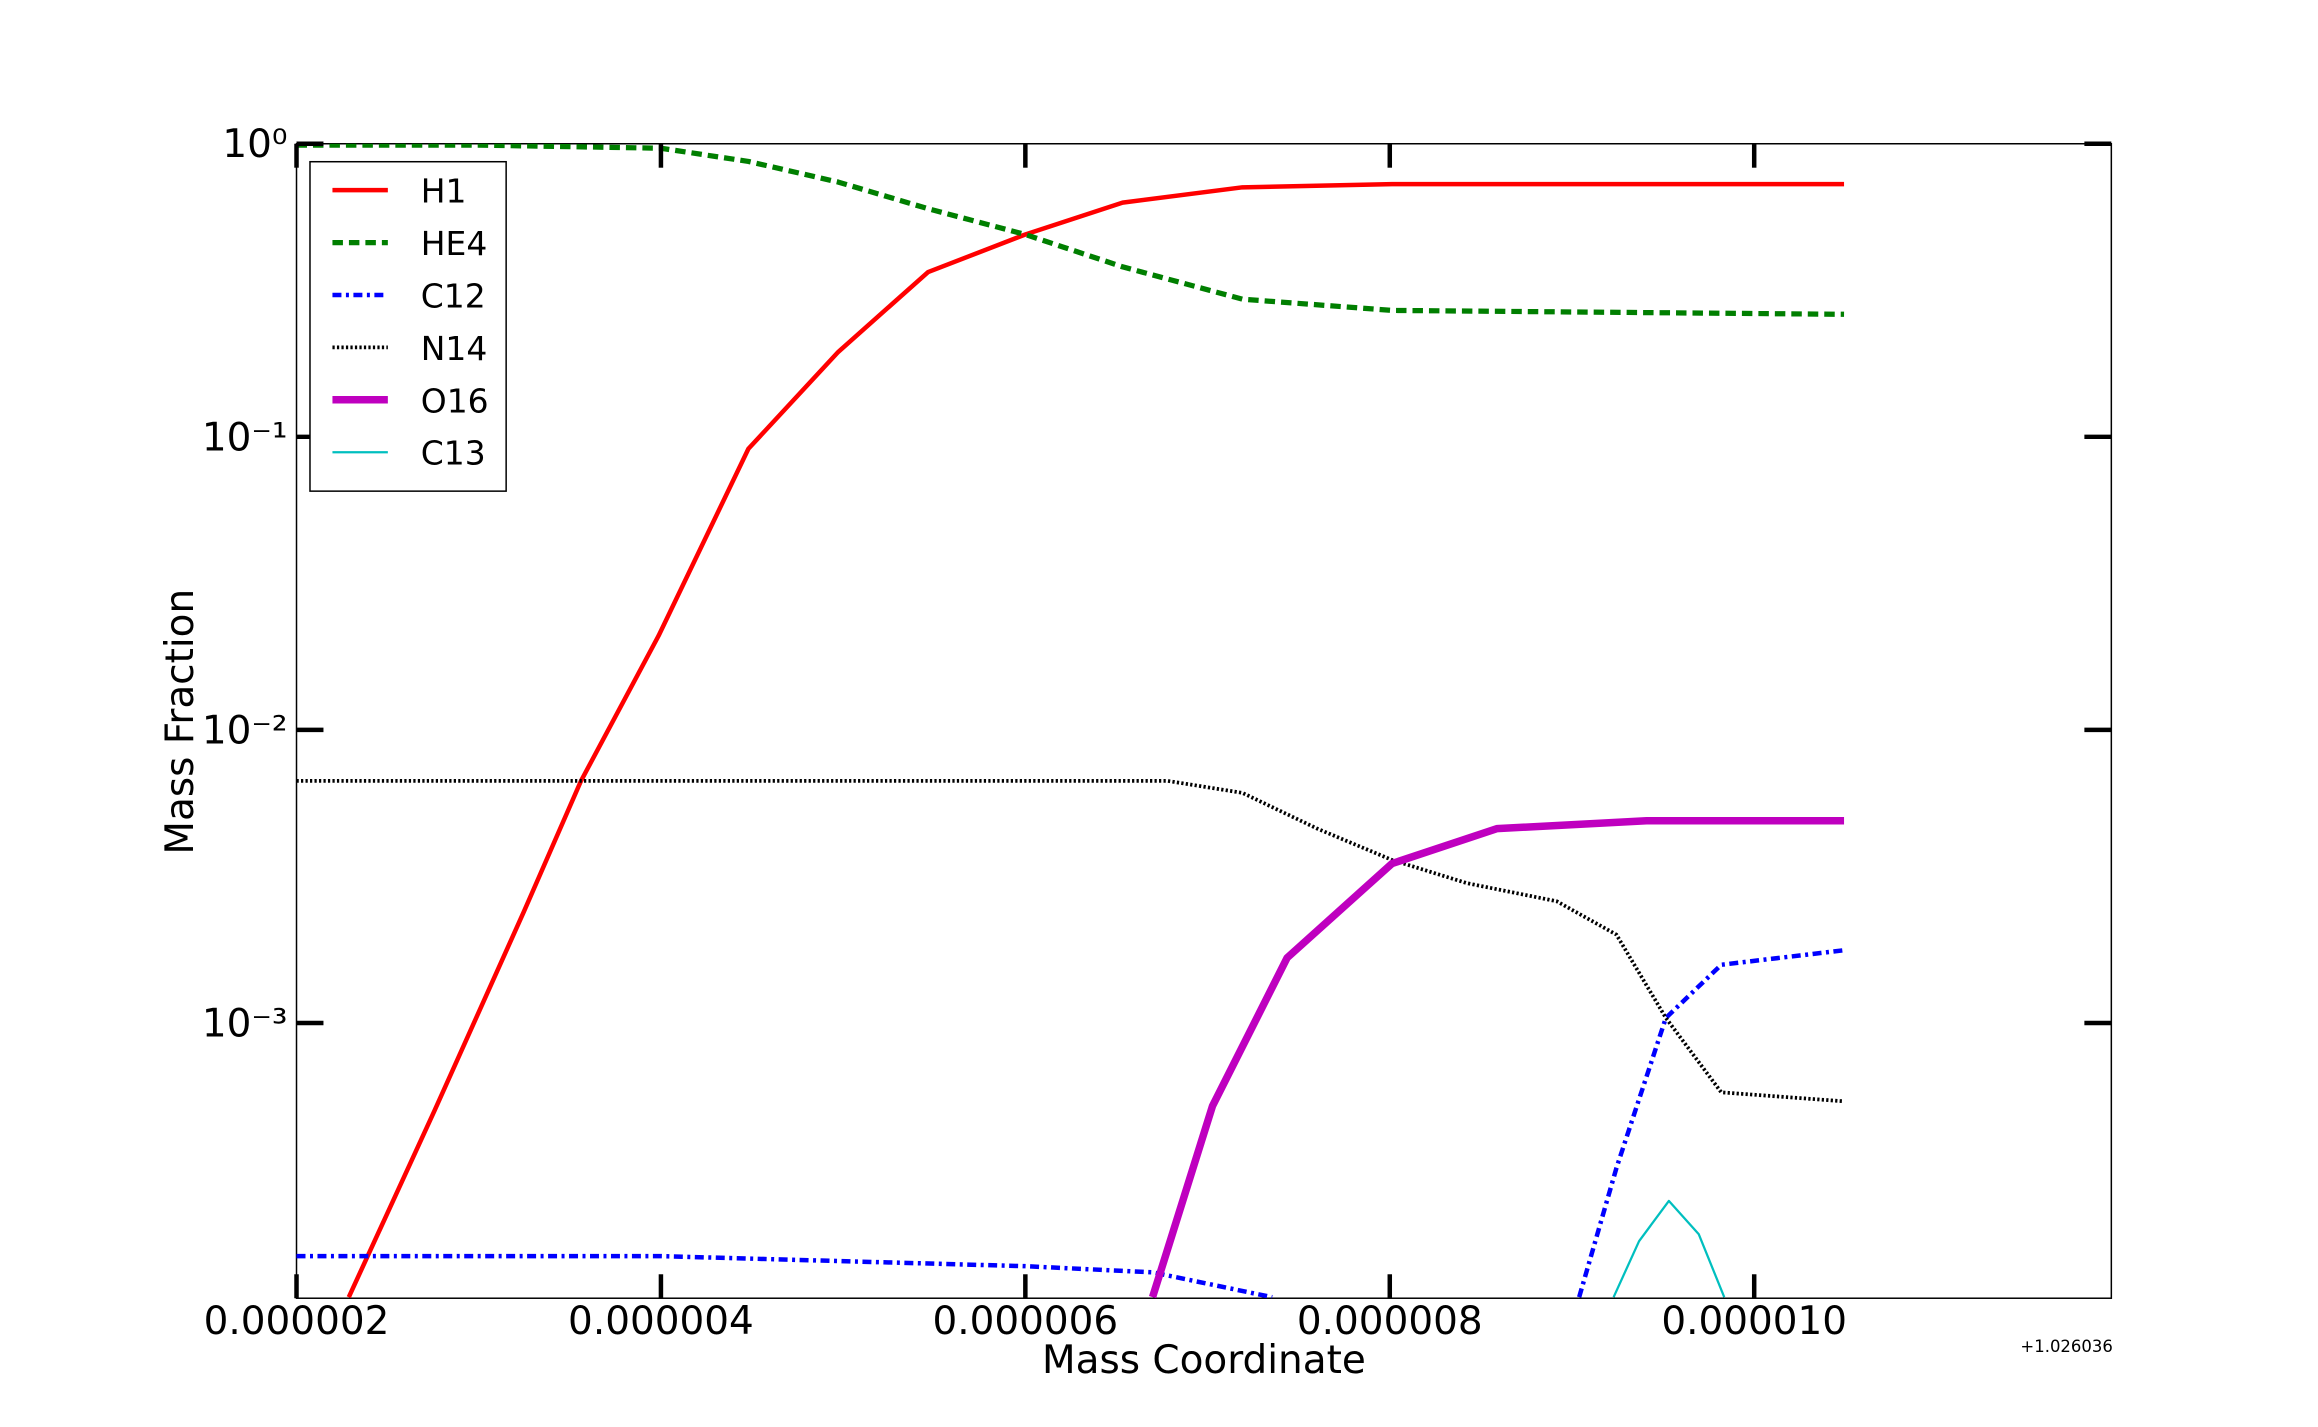 The height and width of the screenshot is (1427, 2318). I want to click on legend: H1 HE4 C12 N14 O16 C13, so click(408, 326).